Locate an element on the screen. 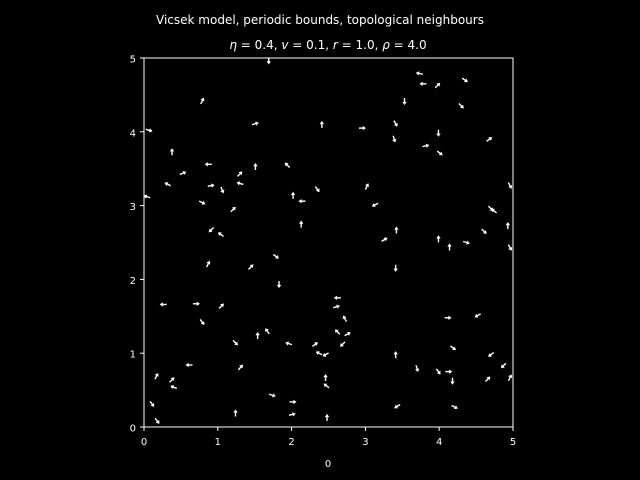  chart-subtitle: η = 0.4, v = 0.1, r = 1.0, ρ = 4.0 is located at coordinates (327, 45).